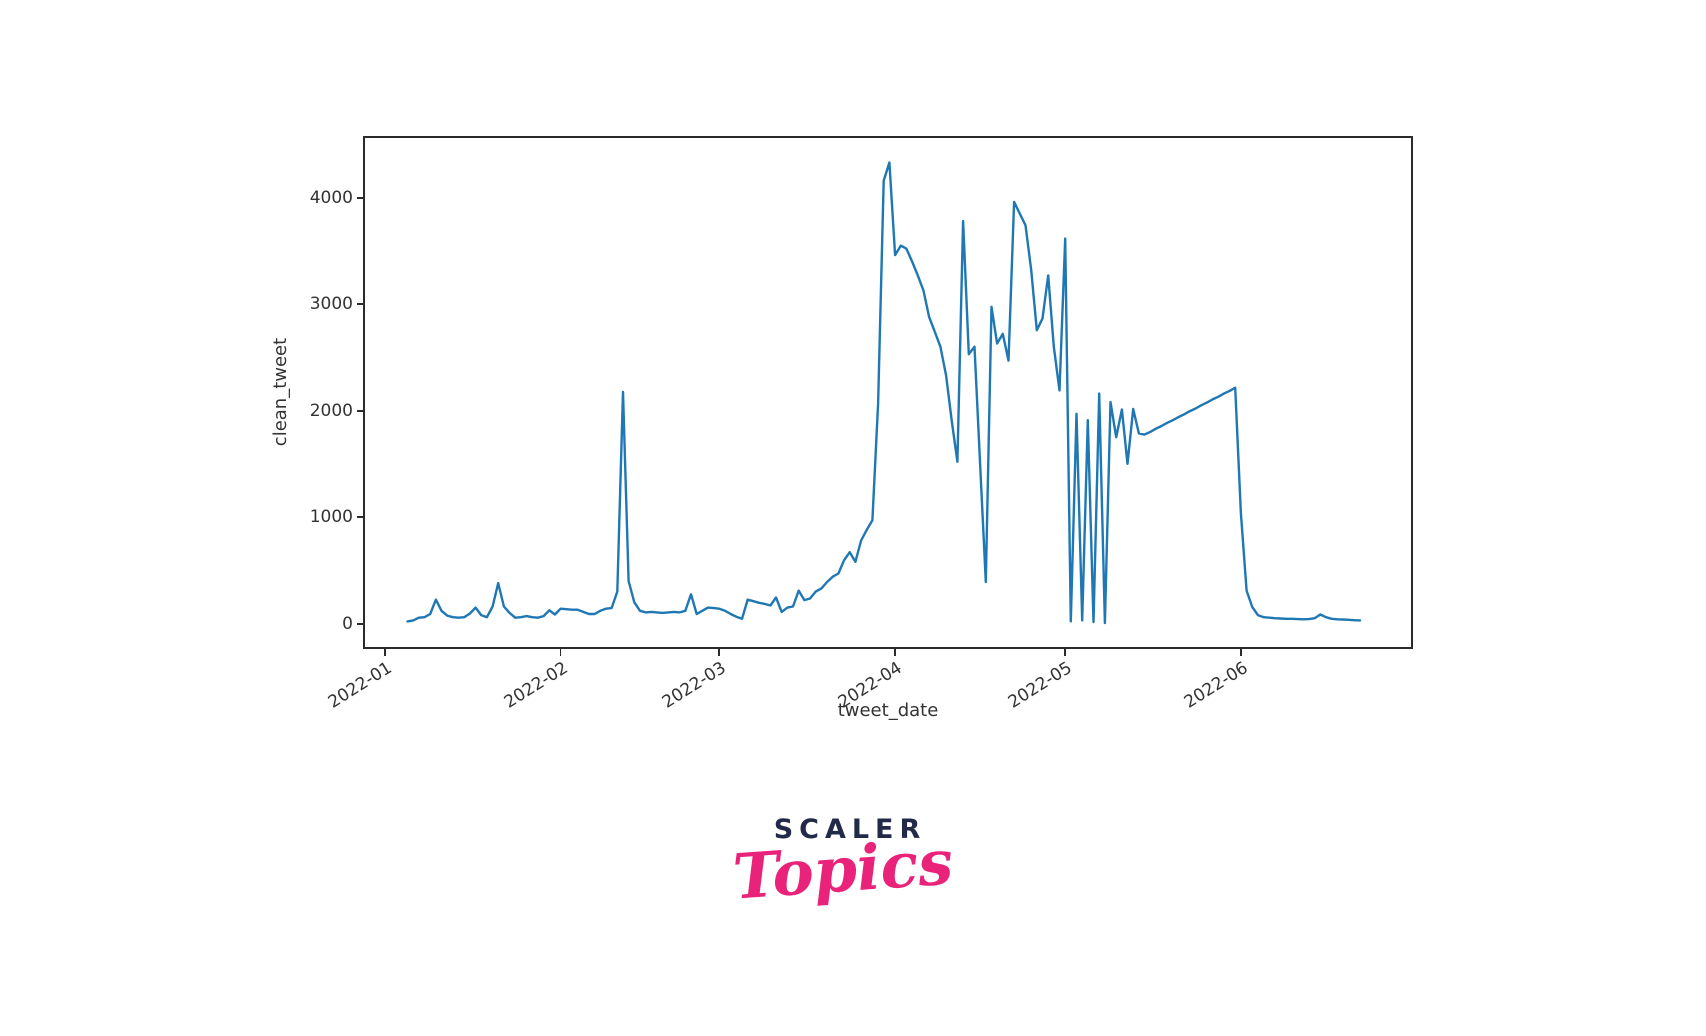  What do you see at coordinates (888, 710) in the screenshot?
I see `x-axis-label: tweet_date` at bounding box center [888, 710].